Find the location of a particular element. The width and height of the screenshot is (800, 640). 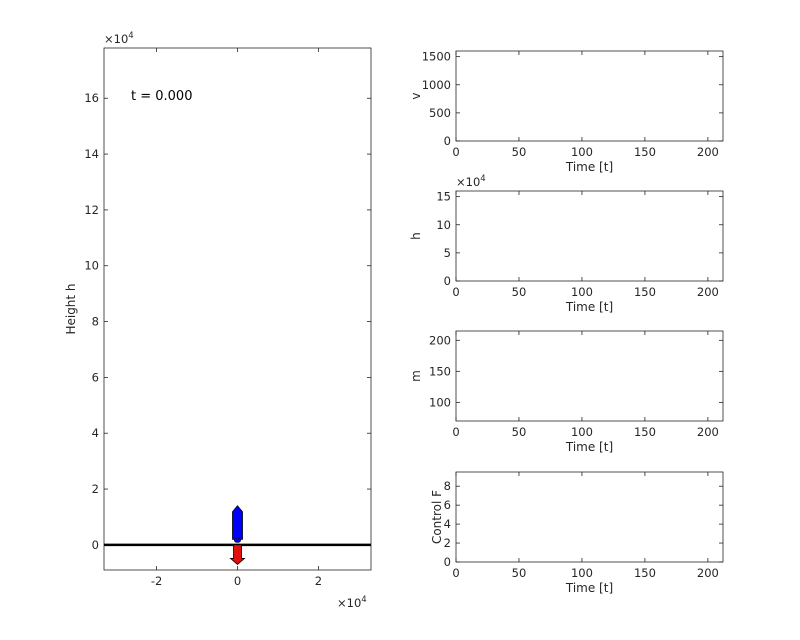

y-tick-label: 1000 is located at coordinates (436, 85).